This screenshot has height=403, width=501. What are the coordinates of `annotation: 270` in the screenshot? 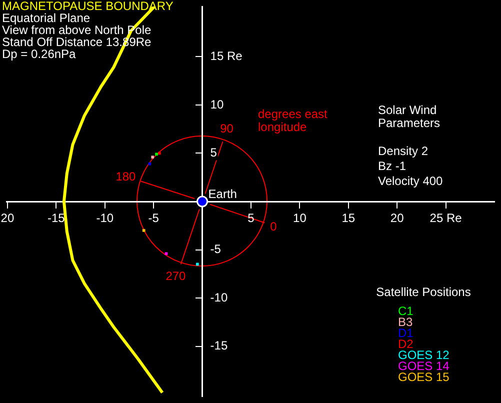 It's located at (176, 275).